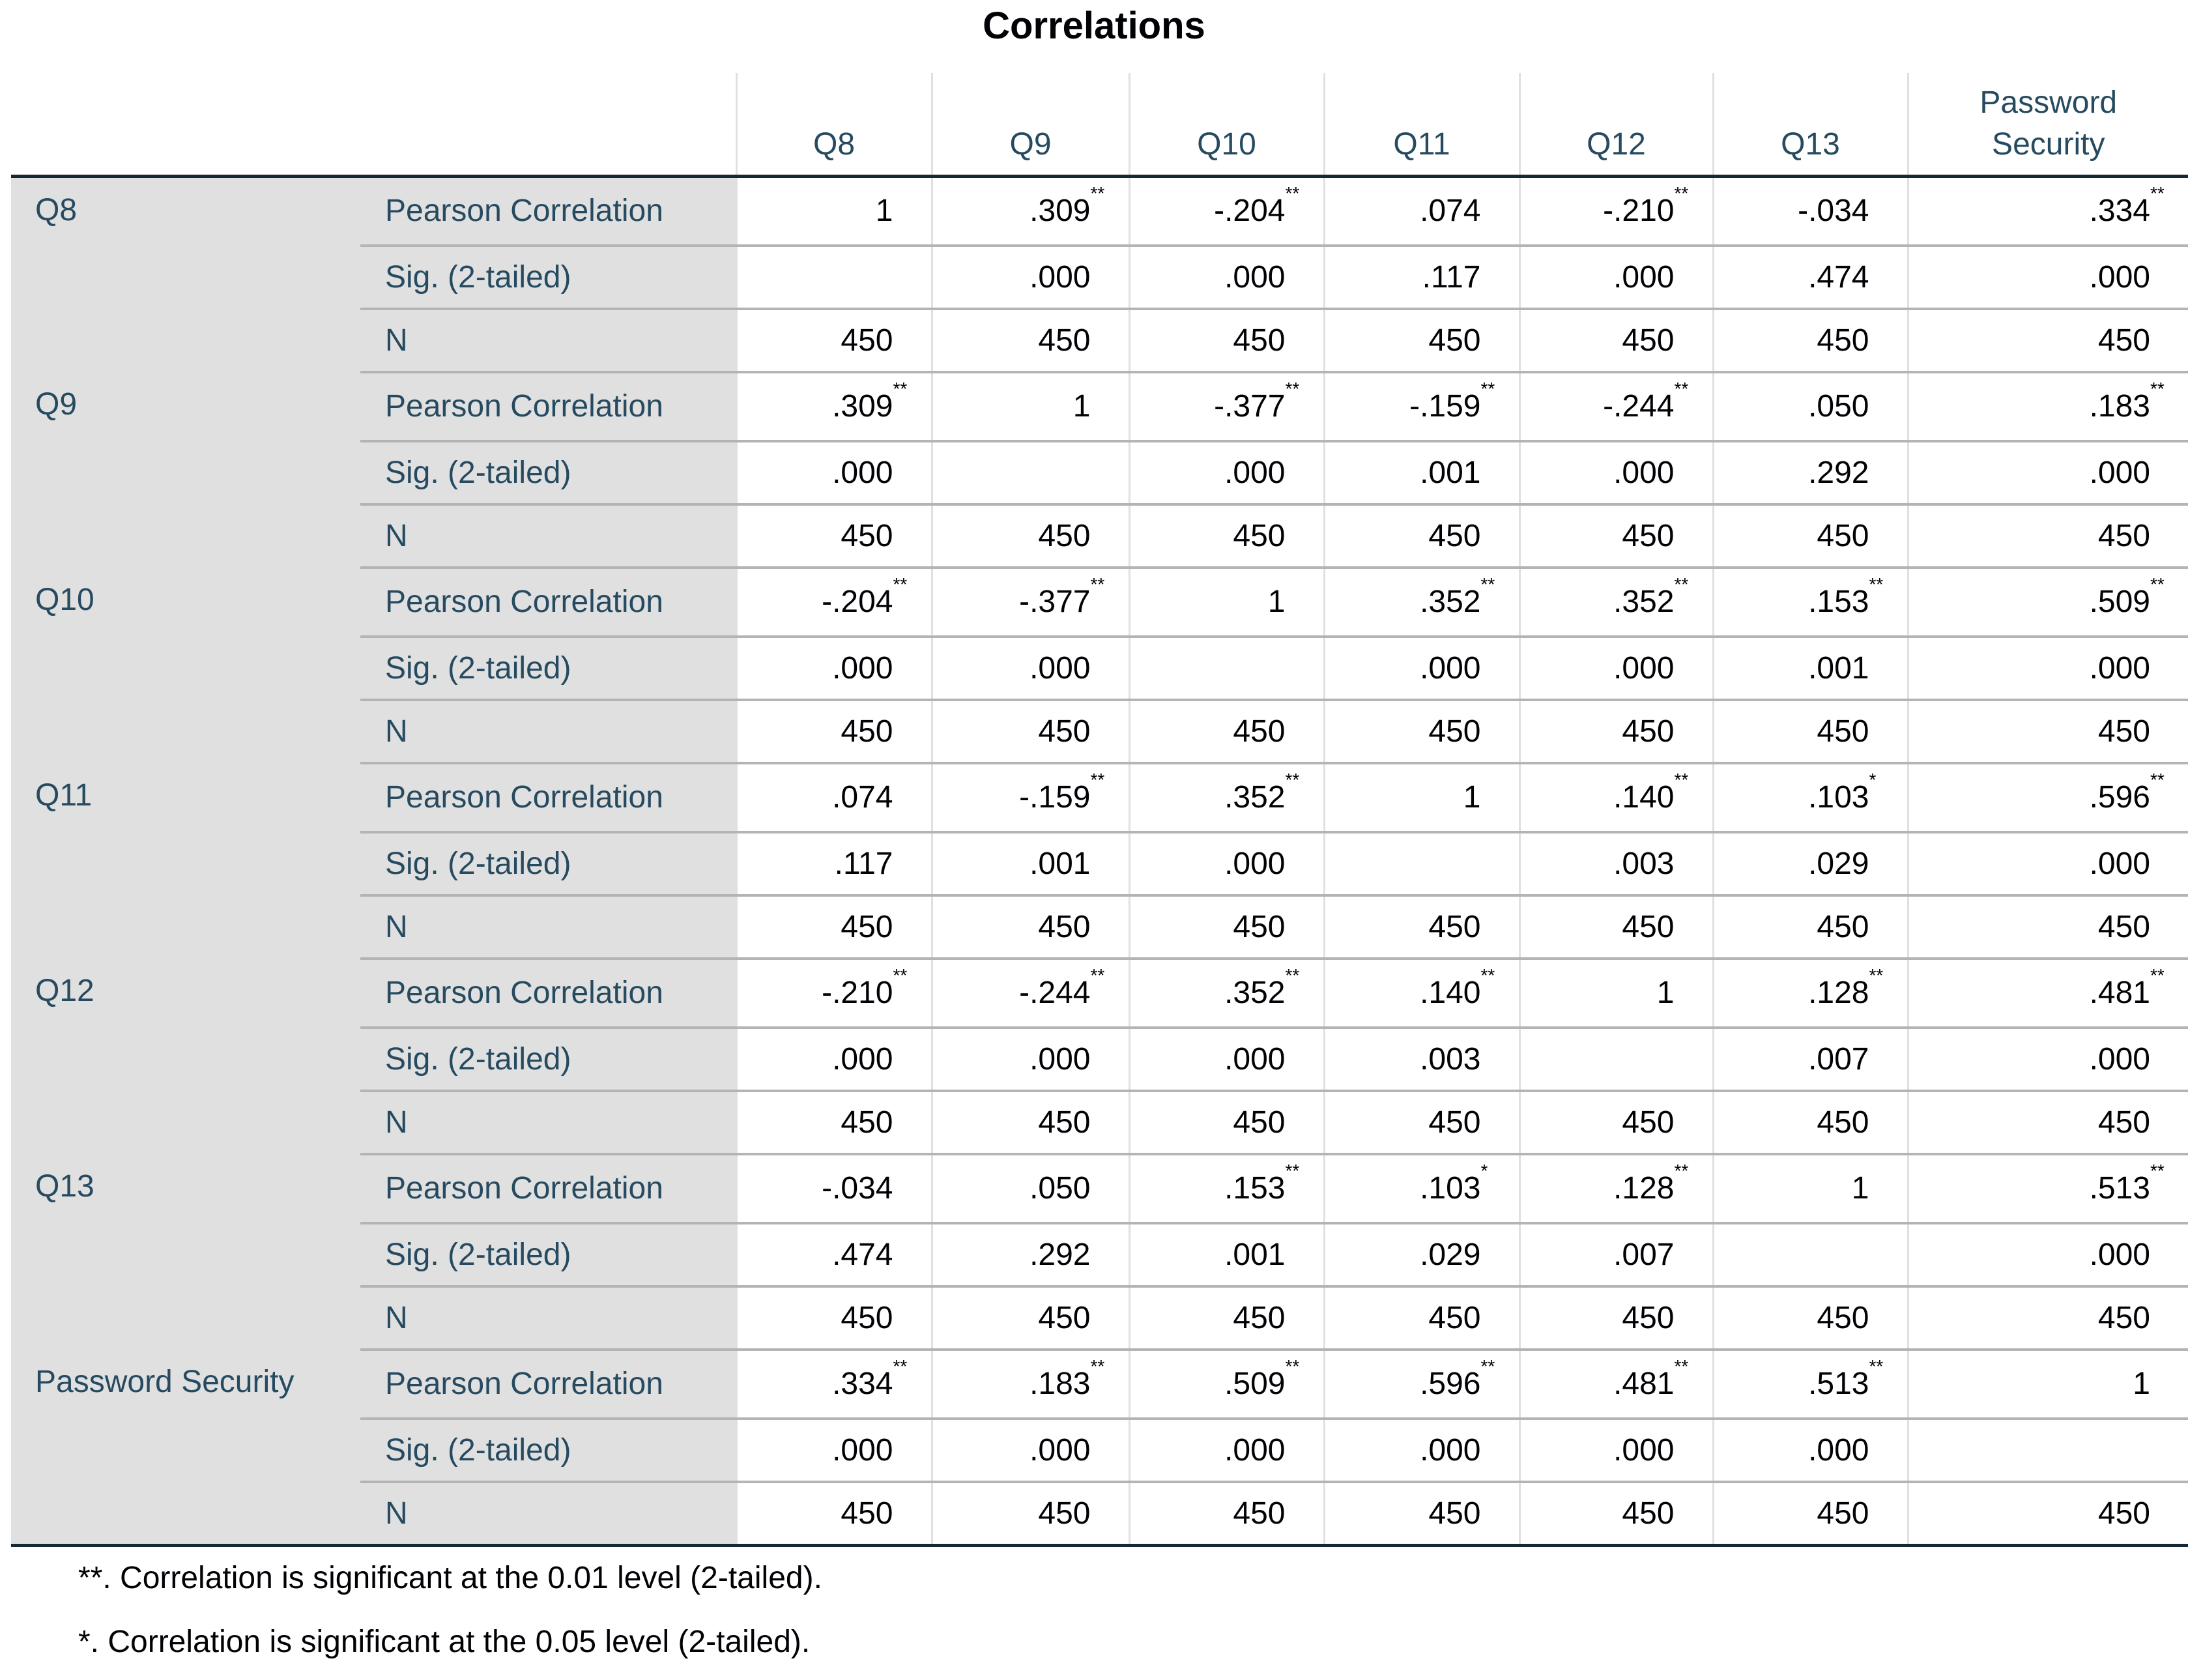 Image resolution: width=2188 pixels, height=1680 pixels. Describe the element at coordinates (1838, 472) in the screenshot. I see `sig-value: .292` at that location.